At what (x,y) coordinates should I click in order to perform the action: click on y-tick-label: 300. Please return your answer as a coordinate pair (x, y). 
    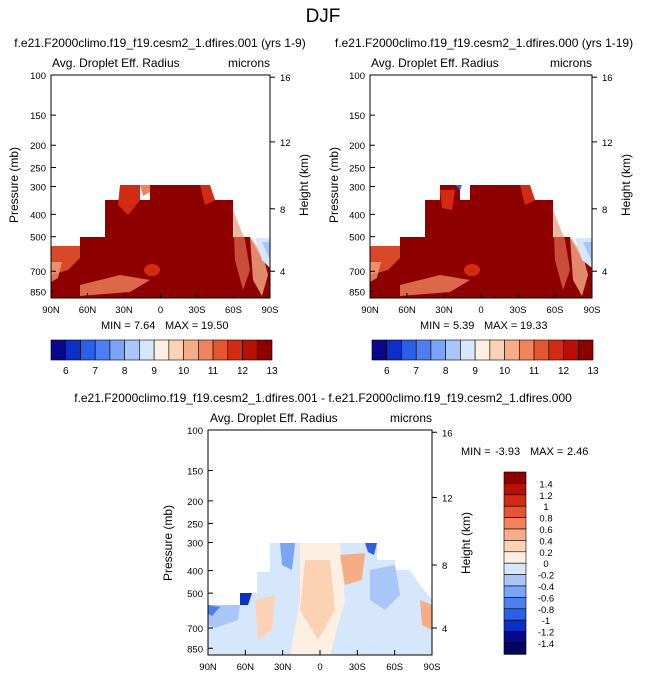
    Looking at the image, I should click on (38, 188).